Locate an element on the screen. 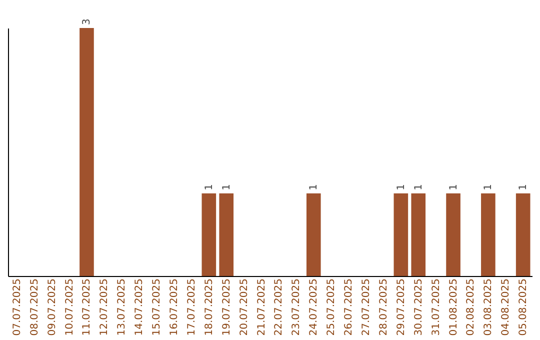 The width and height of the screenshot is (540, 340). x-tick-label: 01.08.2025 is located at coordinates (454, 307).